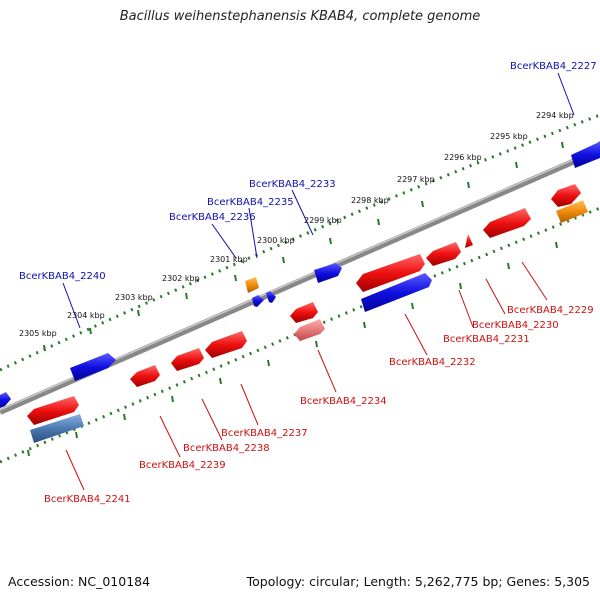 Image resolution: width=600 pixels, height=600 pixels. What do you see at coordinates (212, 217) in the screenshot?
I see `gene-label: BcerKBAB4_2236` at bounding box center [212, 217].